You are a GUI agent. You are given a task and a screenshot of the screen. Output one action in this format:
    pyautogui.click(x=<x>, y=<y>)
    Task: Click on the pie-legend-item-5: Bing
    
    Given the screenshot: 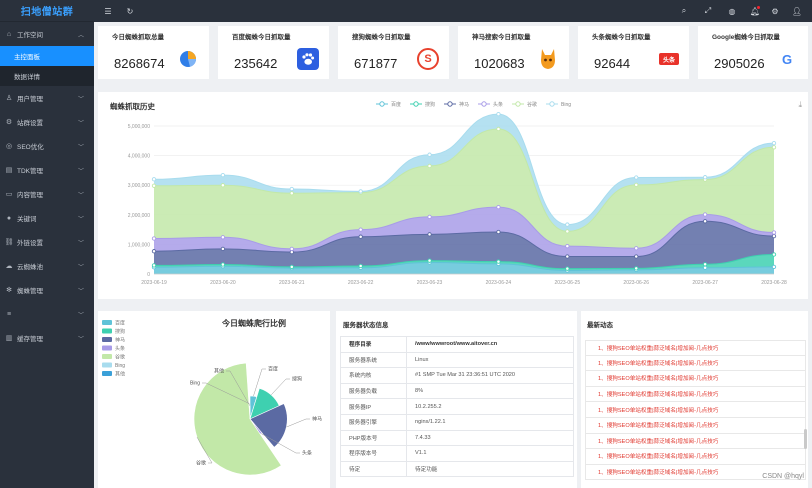 What is the action you would take?
    pyautogui.click(x=113, y=366)
    